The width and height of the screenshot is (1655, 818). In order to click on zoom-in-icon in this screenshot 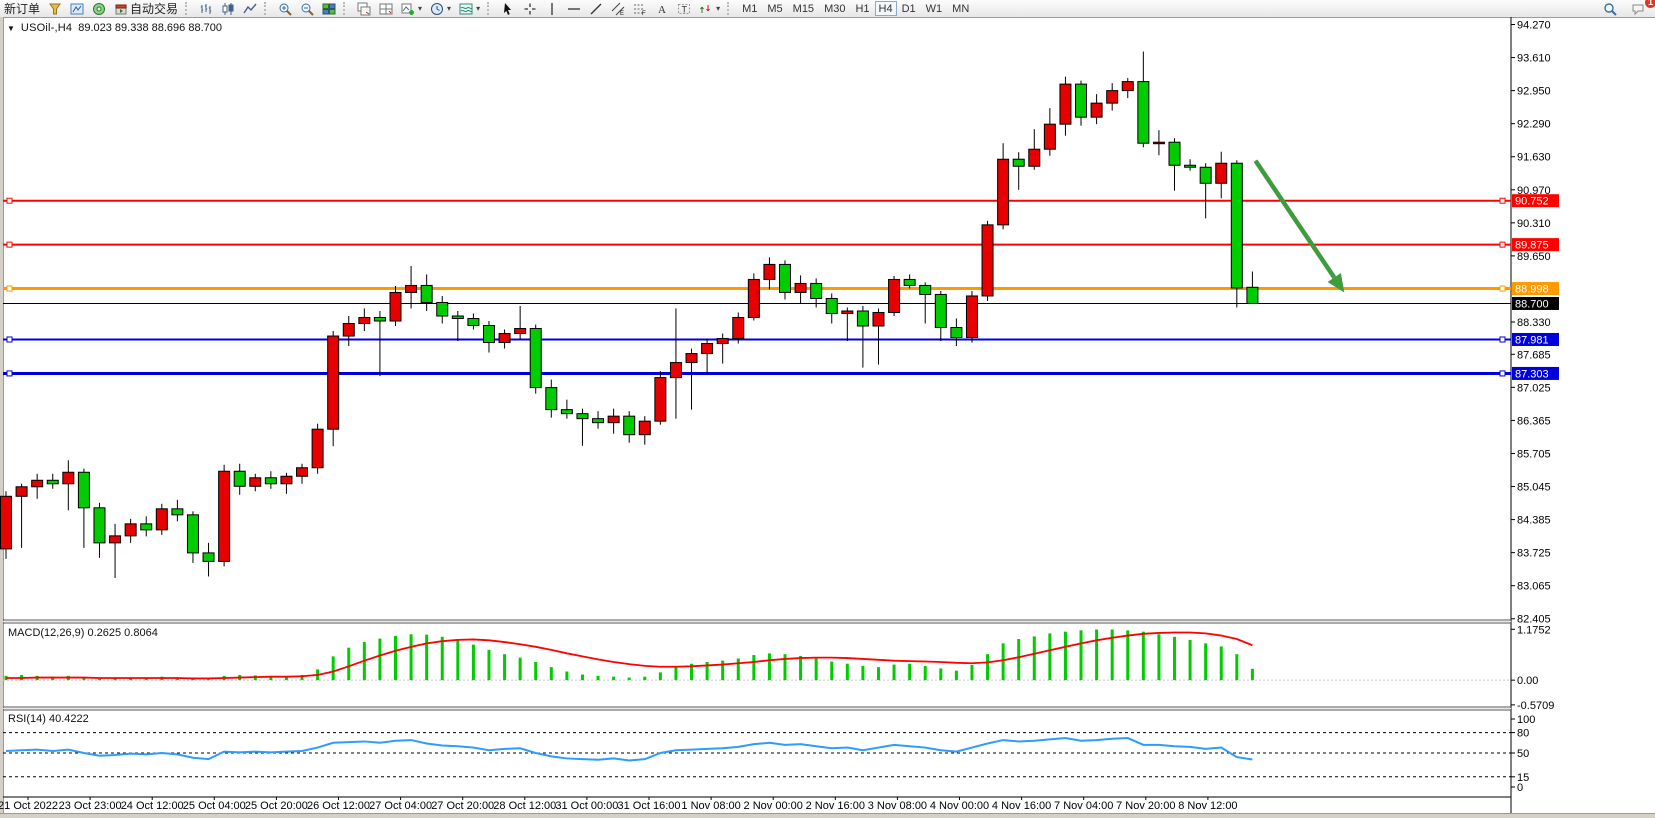, I will do `click(285, 8)`.